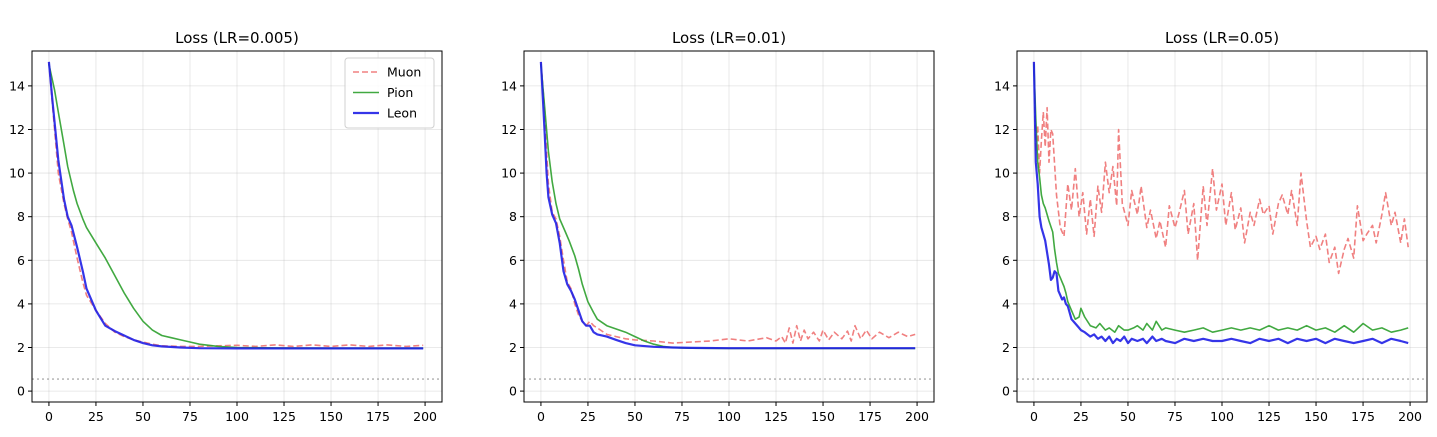 The height and width of the screenshot is (437, 1437). Describe the element at coordinates (400, 92) in the screenshot. I see `legend-label-pion: Pion` at that location.